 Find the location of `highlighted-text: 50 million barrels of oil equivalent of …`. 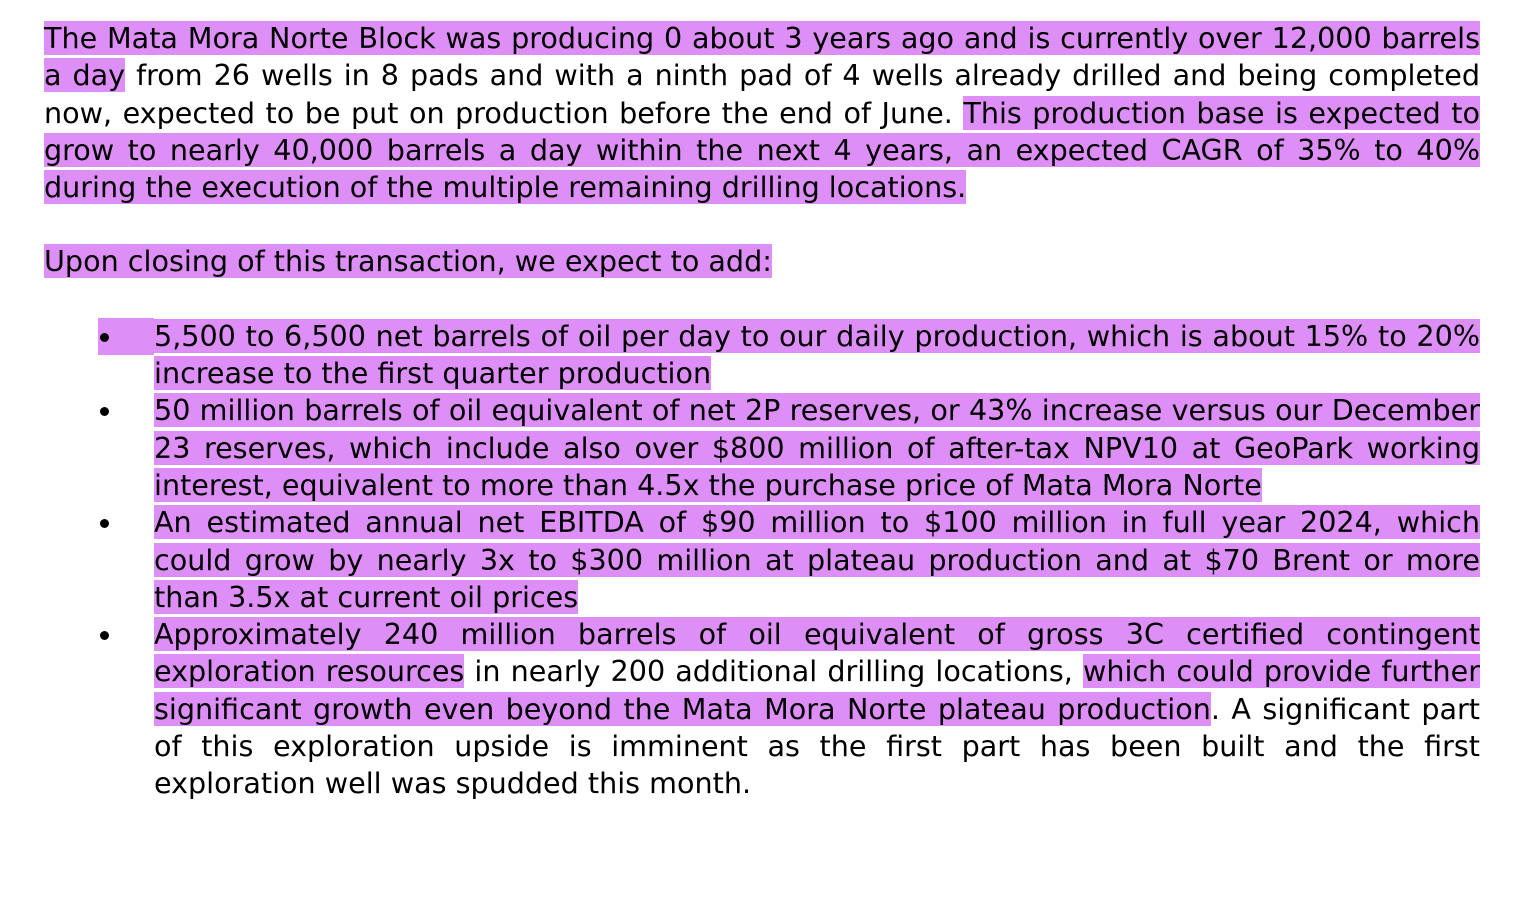

highlighted-text: 50 million barrels of oil equivalent of … is located at coordinates (817, 447).